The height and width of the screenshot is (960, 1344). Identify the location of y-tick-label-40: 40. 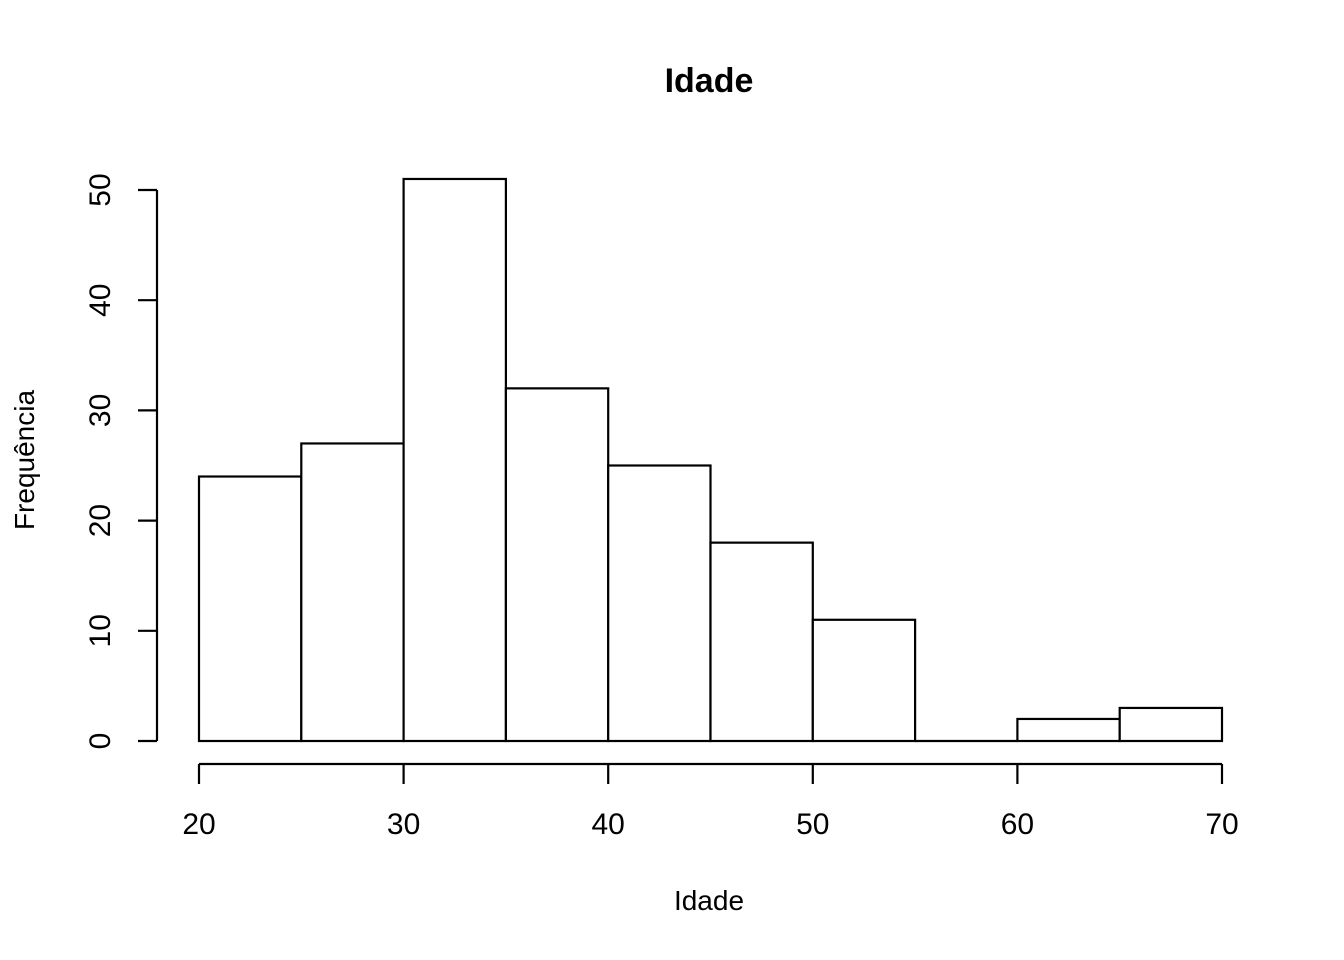
(100, 300).